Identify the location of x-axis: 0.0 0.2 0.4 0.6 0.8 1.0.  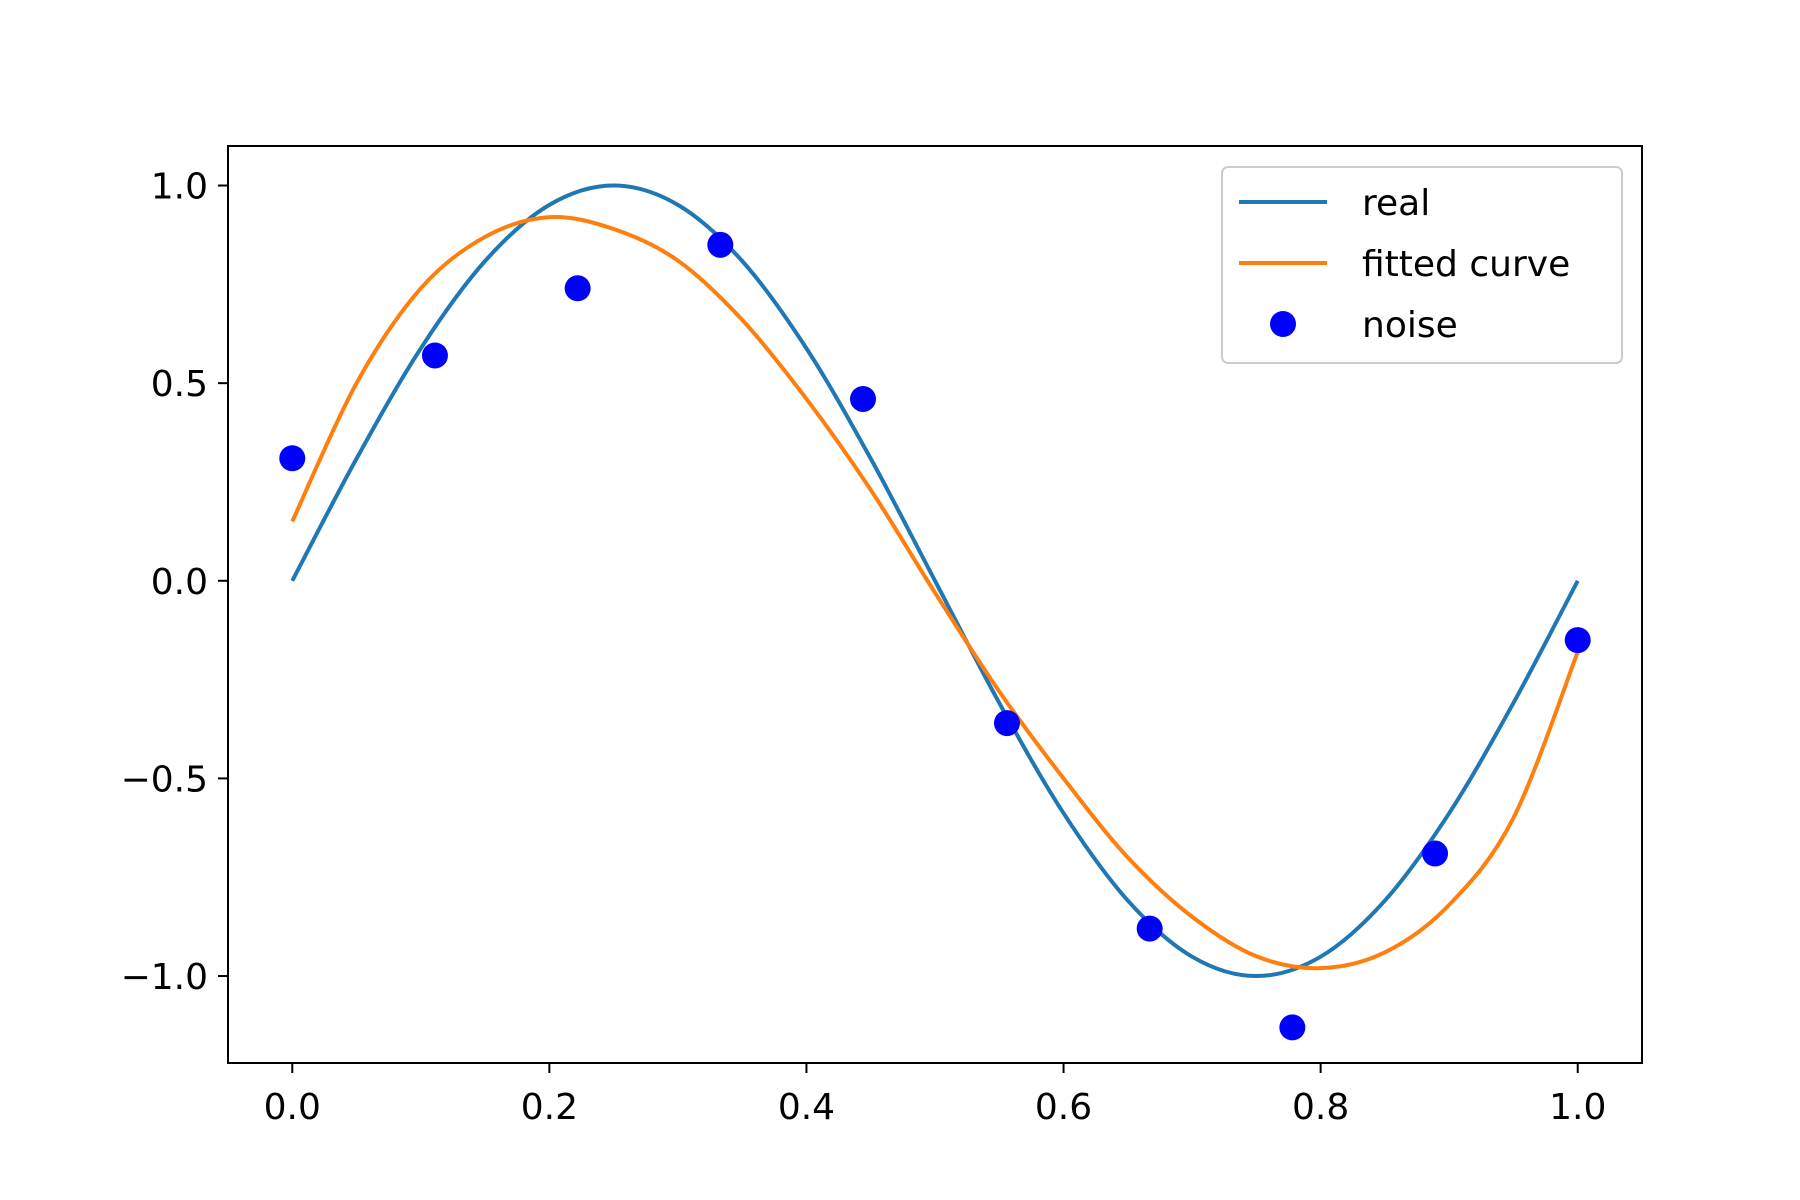
(935, 1095).